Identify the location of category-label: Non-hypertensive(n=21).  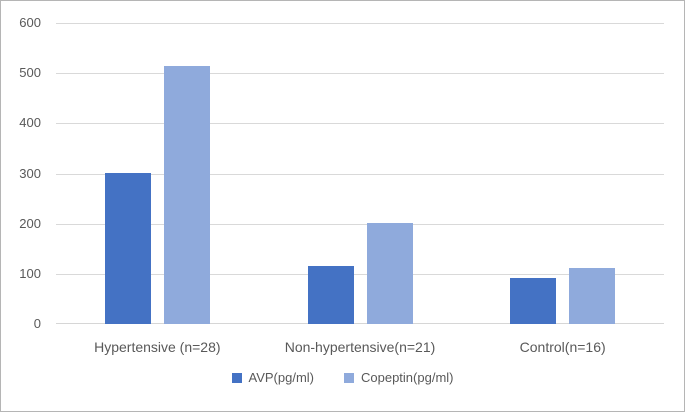
(360, 347).